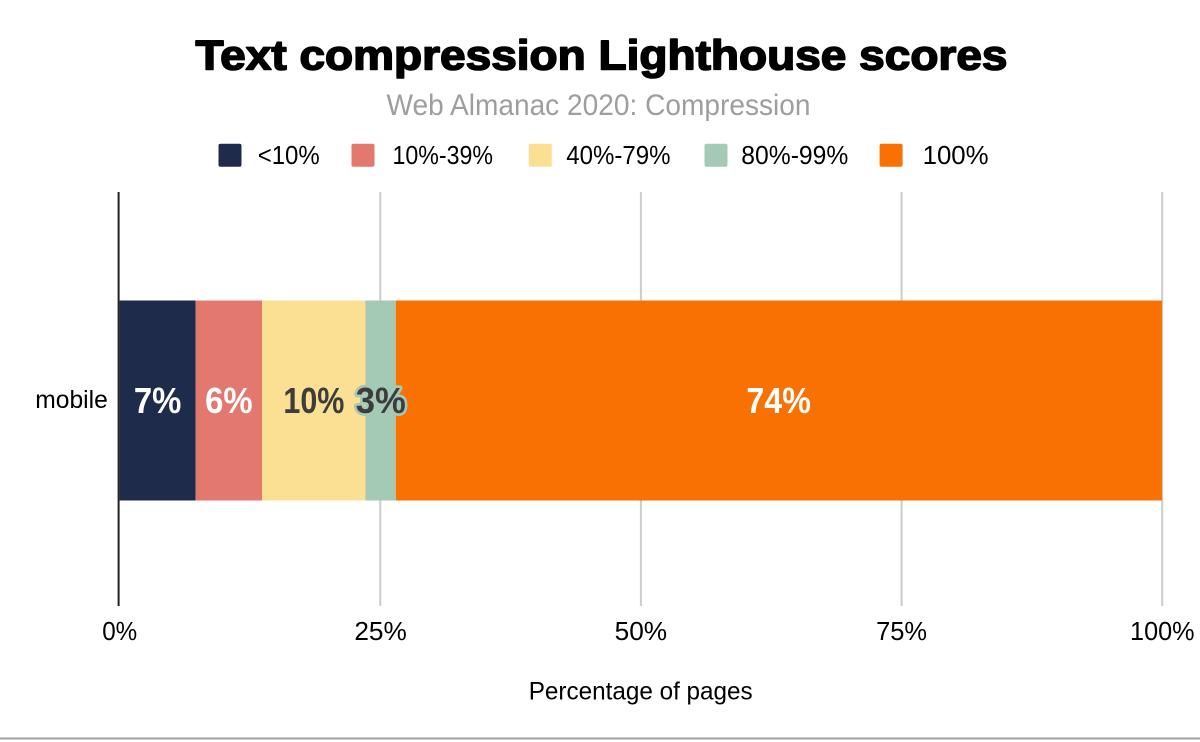 Image resolution: width=1200 pixels, height=742 pixels. Describe the element at coordinates (289, 155) in the screenshot. I see `svg-text: <10%` at that location.